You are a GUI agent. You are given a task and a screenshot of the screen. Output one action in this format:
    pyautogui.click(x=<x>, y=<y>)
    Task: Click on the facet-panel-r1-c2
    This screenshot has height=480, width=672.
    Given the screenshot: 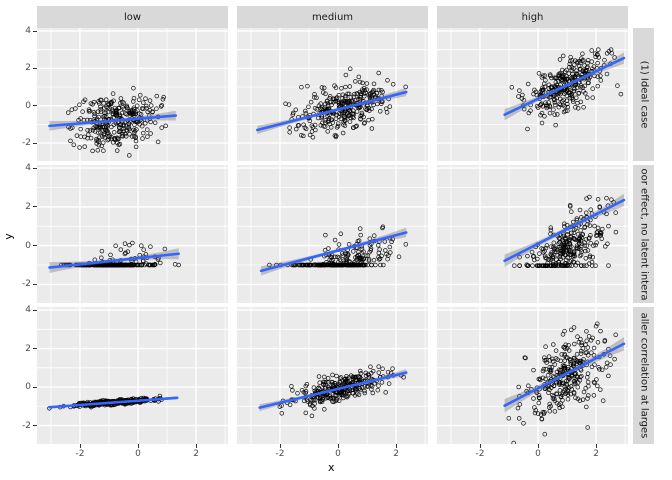 What is the action you would take?
    pyautogui.click(x=532, y=234)
    